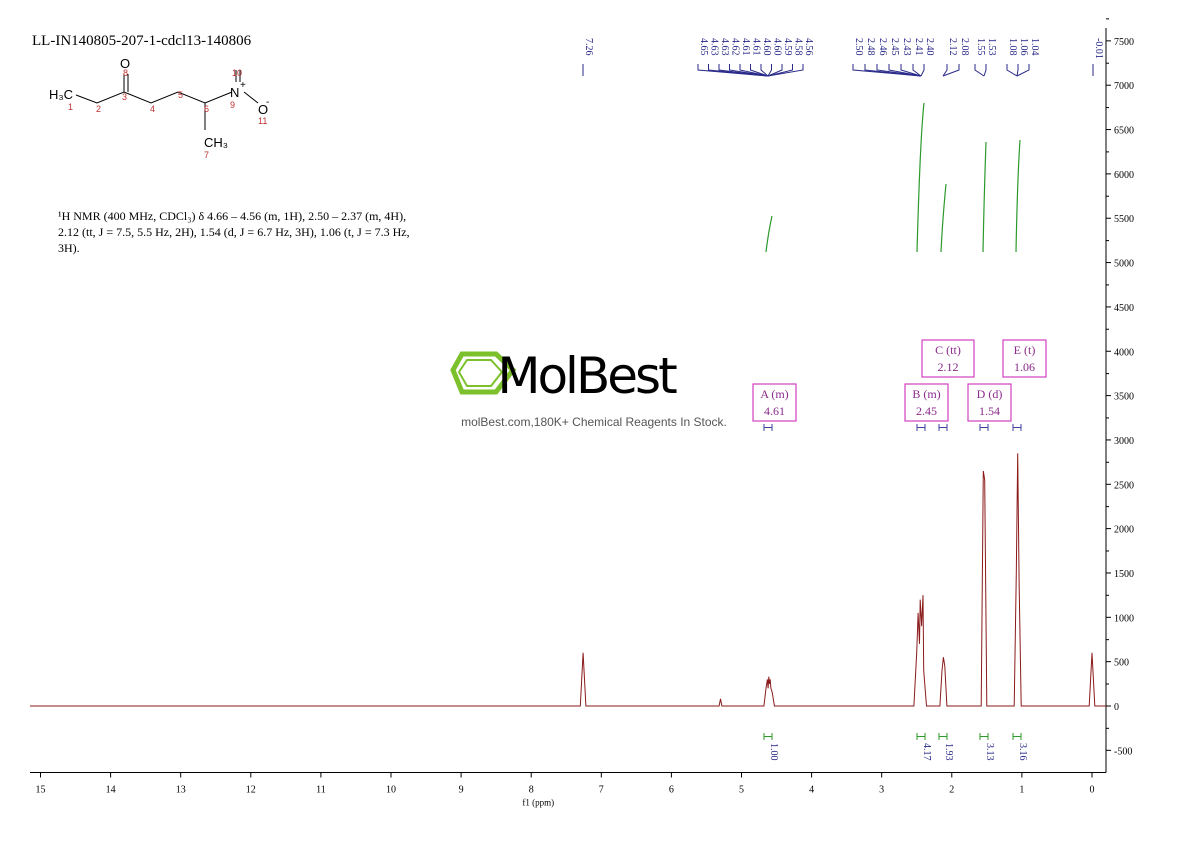 This screenshot has height=841, width=1190. What do you see at coordinates (1024, 367) in the screenshot?
I see `multiplet-shift: 1.06` at bounding box center [1024, 367].